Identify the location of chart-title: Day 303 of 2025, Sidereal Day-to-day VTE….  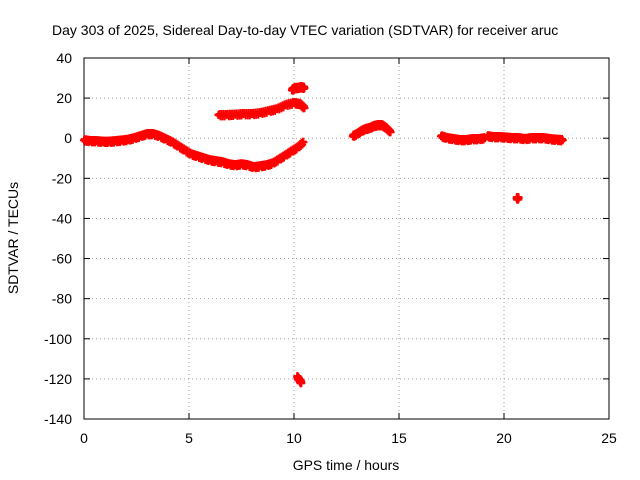
(305, 30).